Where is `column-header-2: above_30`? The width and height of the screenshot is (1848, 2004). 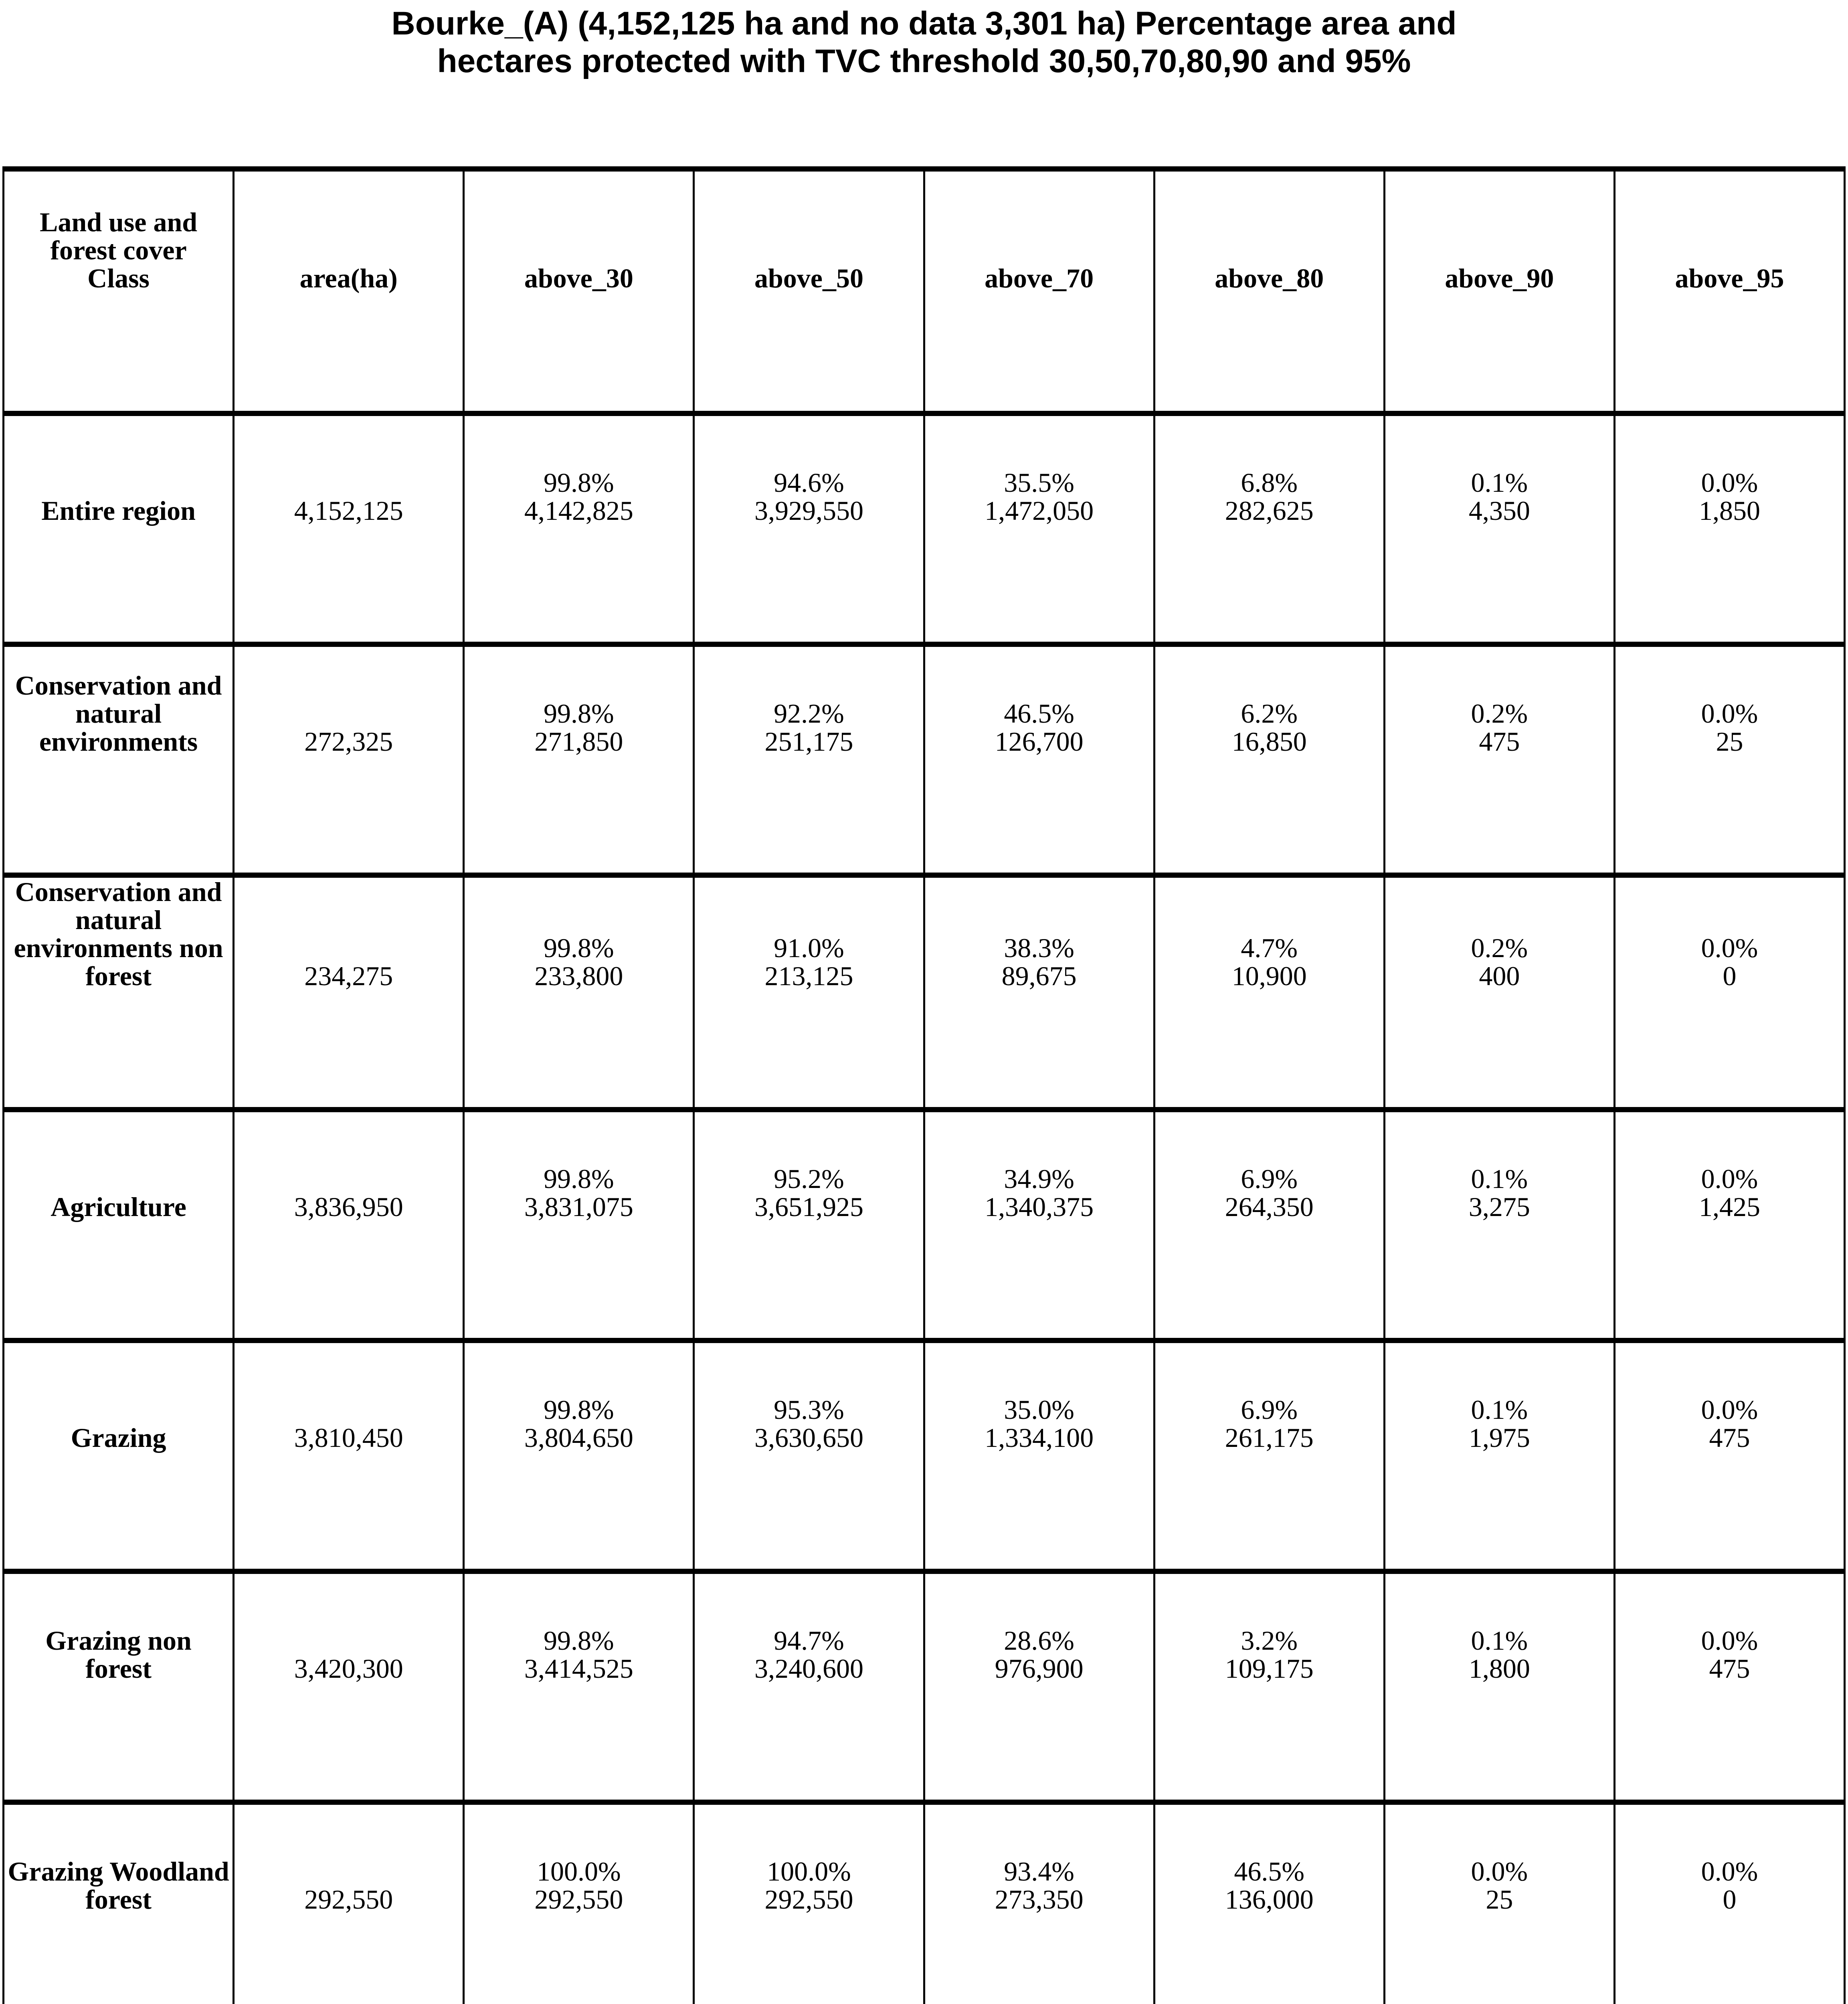 column-header-2: above_30 is located at coordinates (579, 291).